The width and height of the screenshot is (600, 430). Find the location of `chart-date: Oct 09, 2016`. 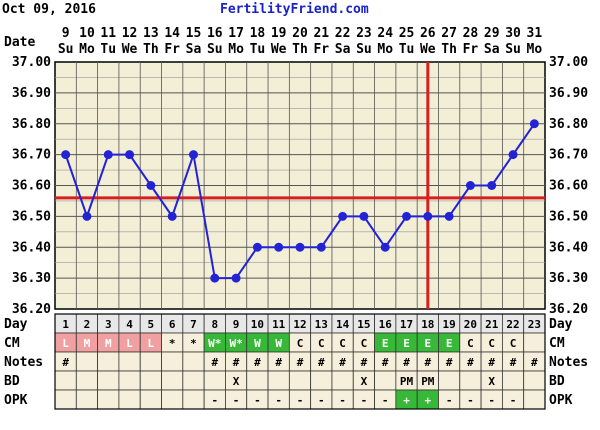

chart-date: Oct 09, 2016 is located at coordinates (49, 9).